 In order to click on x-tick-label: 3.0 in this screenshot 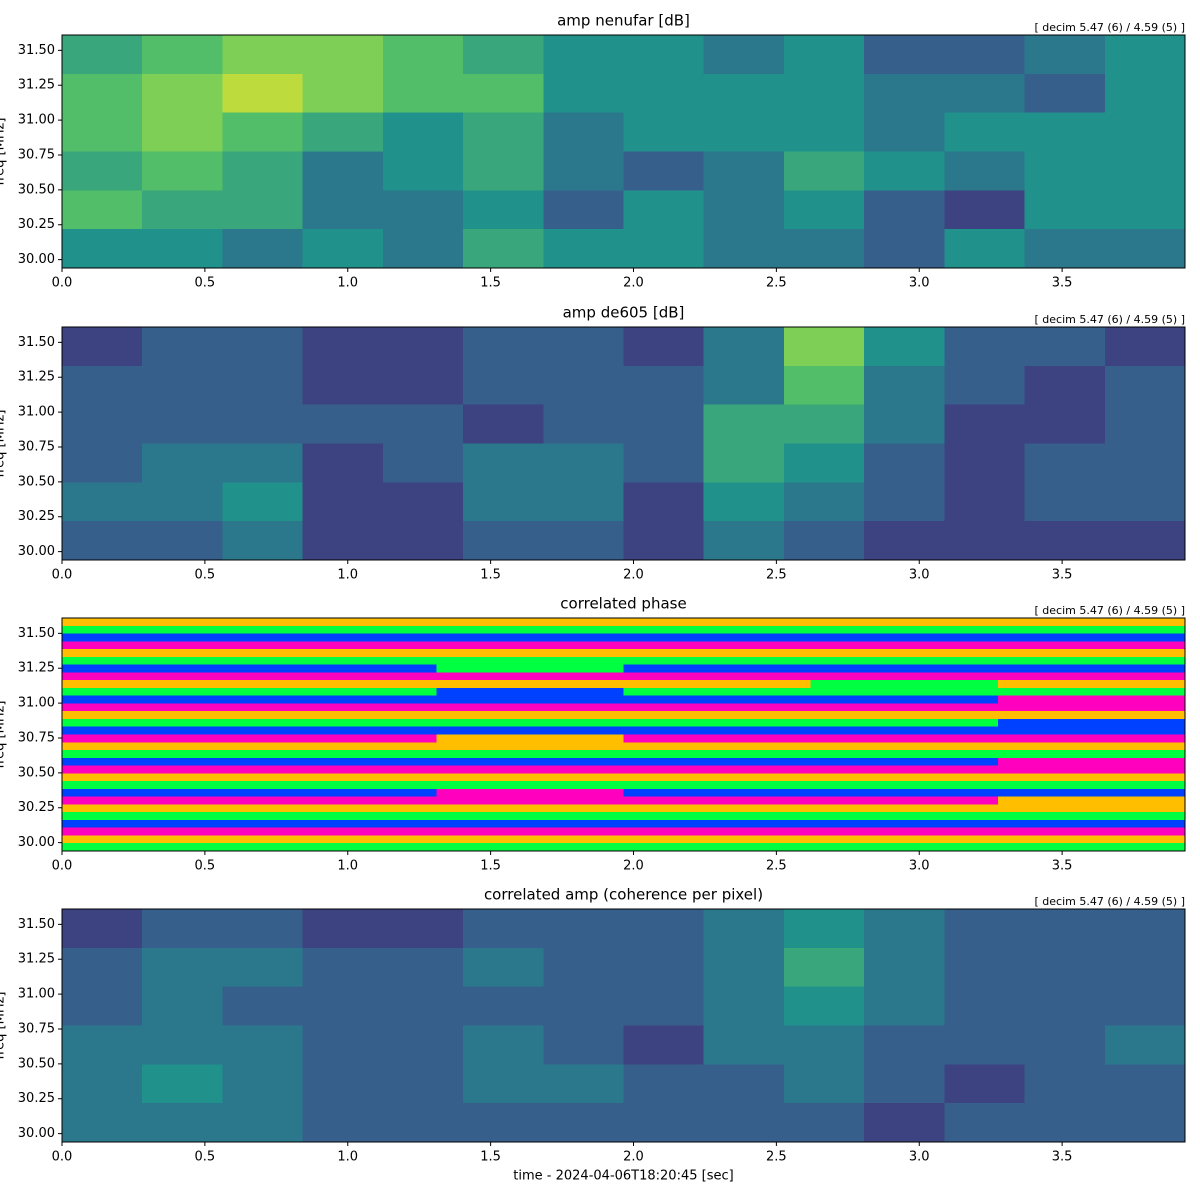, I will do `click(919, 575)`.